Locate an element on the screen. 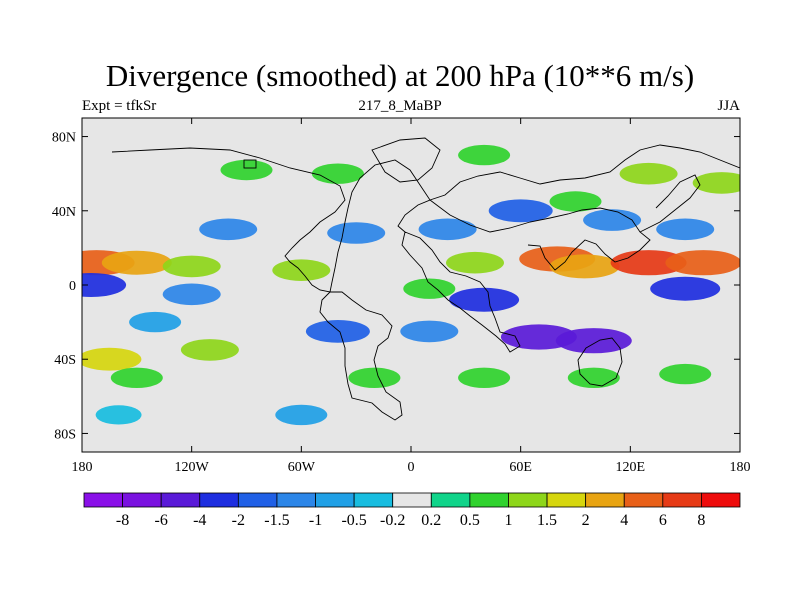 This screenshot has height=600, width=800. y-tick-label-1: 40N is located at coordinates (64, 212).